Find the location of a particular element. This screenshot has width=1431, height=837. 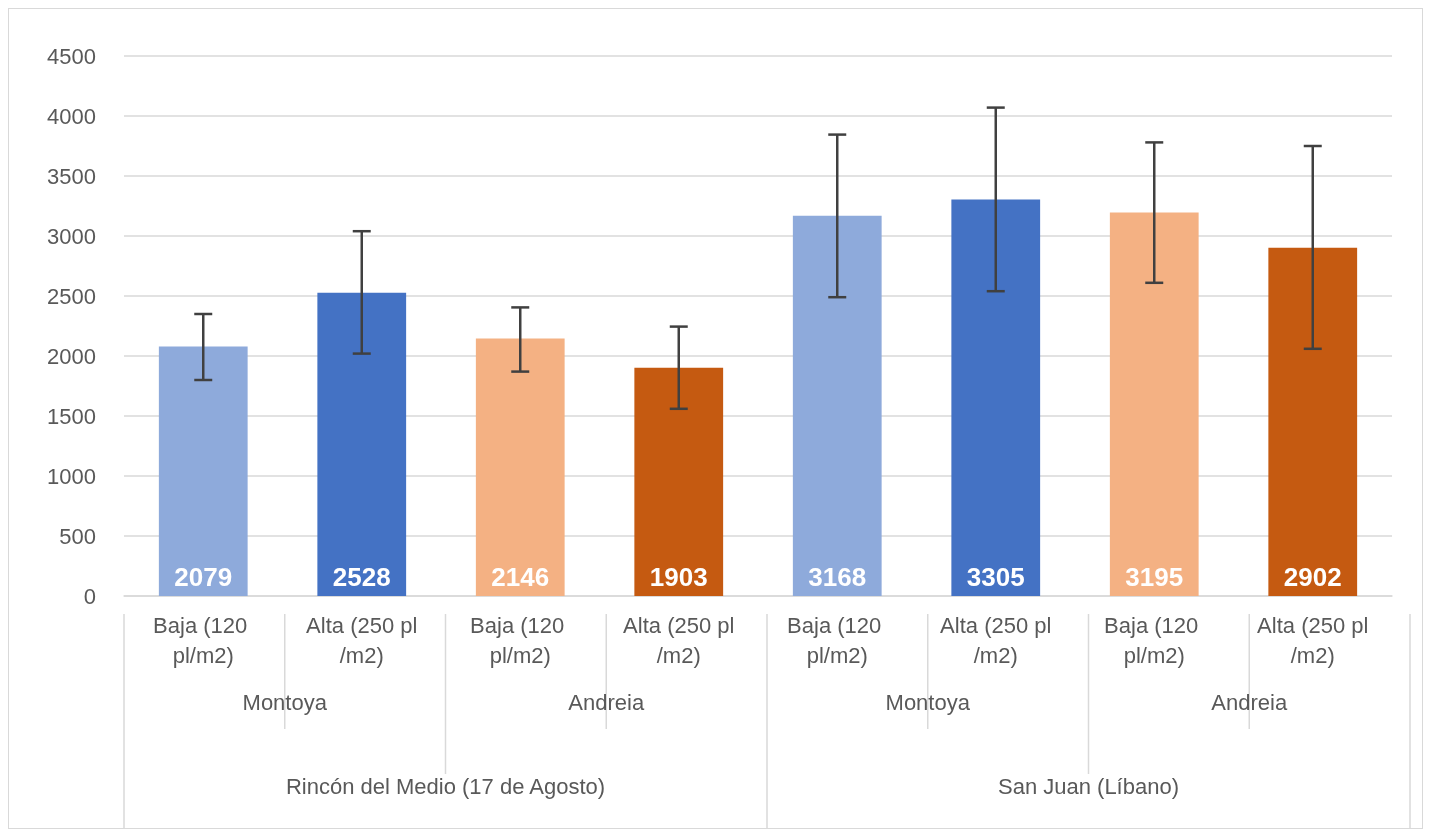

y-tick-label: 0 is located at coordinates (89, 596).